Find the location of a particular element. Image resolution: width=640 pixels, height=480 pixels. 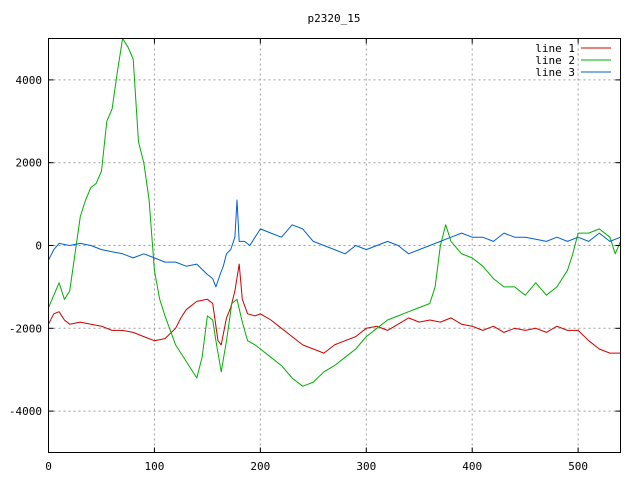

y-tick-label: 0 is located at coordinates (38, 246).